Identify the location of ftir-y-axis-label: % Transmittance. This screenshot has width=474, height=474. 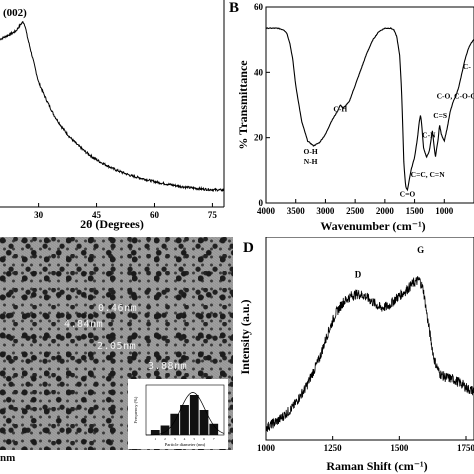
(243, 105).